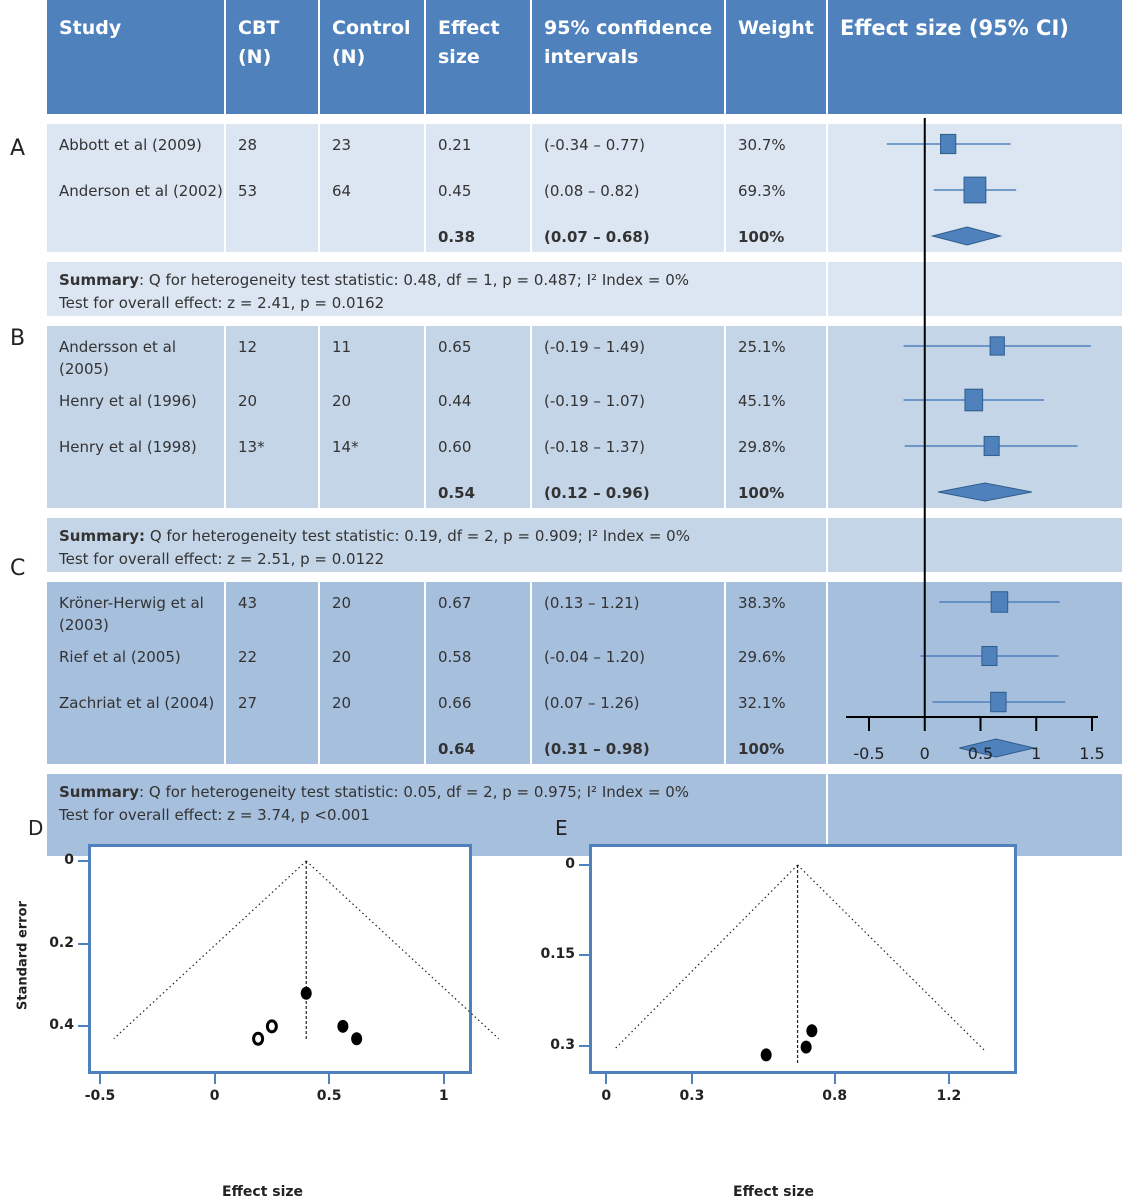 This screenshot has height=1204, width=1122. What do you see at coordinates (18, 568) in the screenshot?
I see `group-label-c: C` at bounding box center [18, 568].